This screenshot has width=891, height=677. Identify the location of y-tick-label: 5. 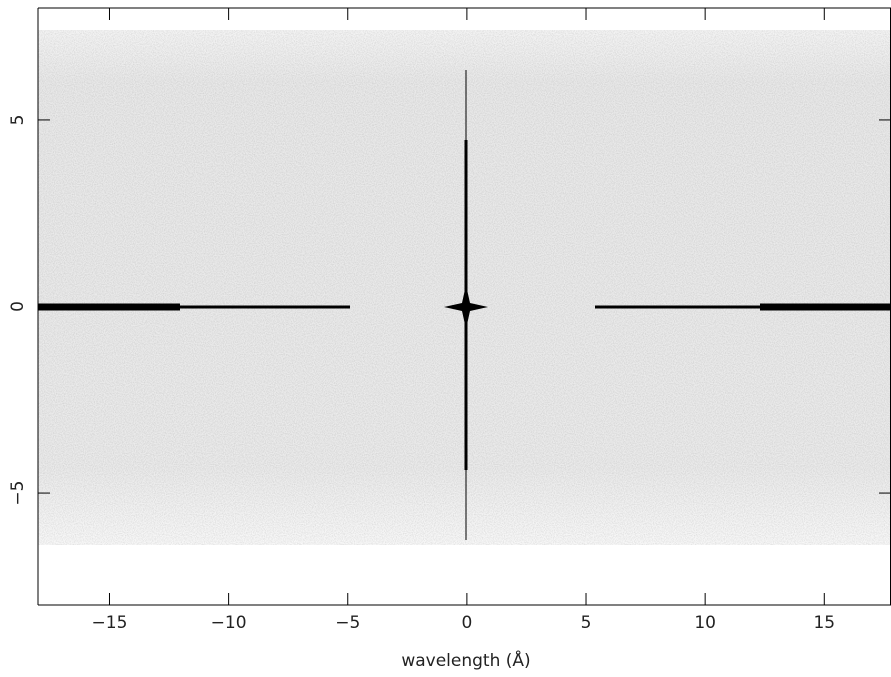
(18, 120).